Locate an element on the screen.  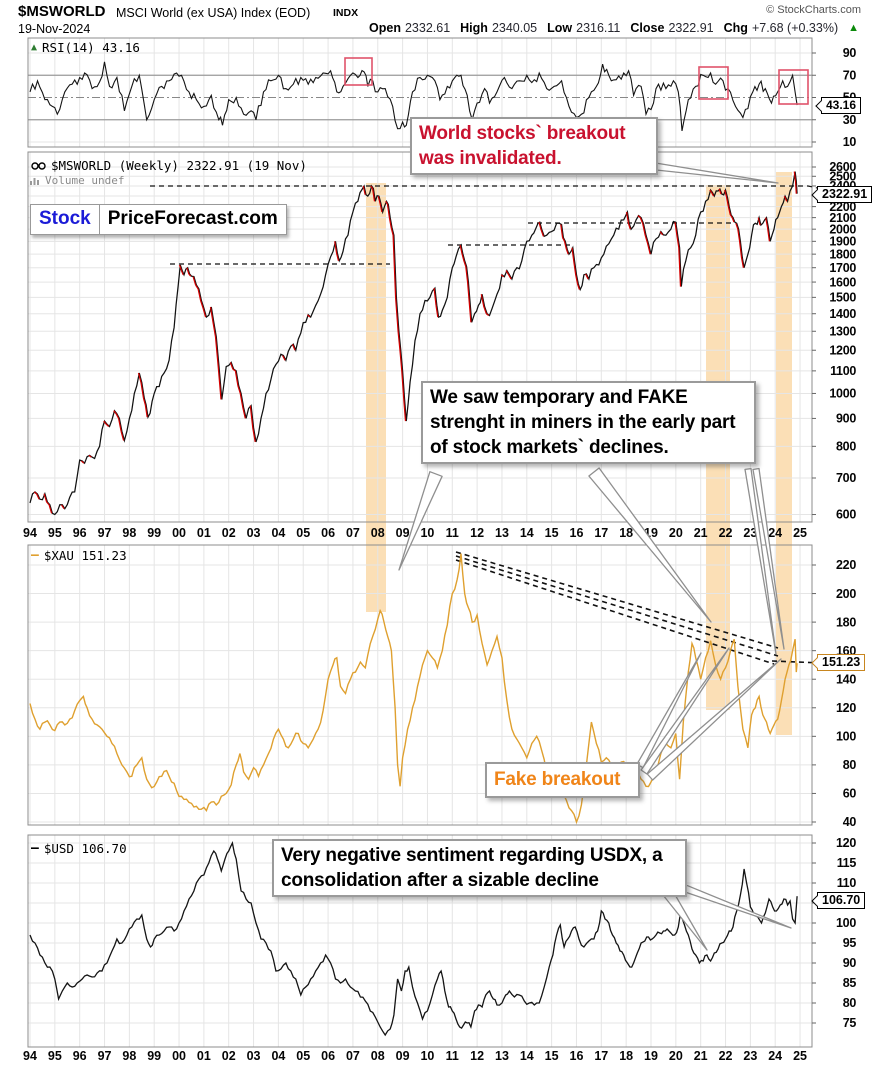
year-tick-label: 98 is located at coordinates (129, 1056).